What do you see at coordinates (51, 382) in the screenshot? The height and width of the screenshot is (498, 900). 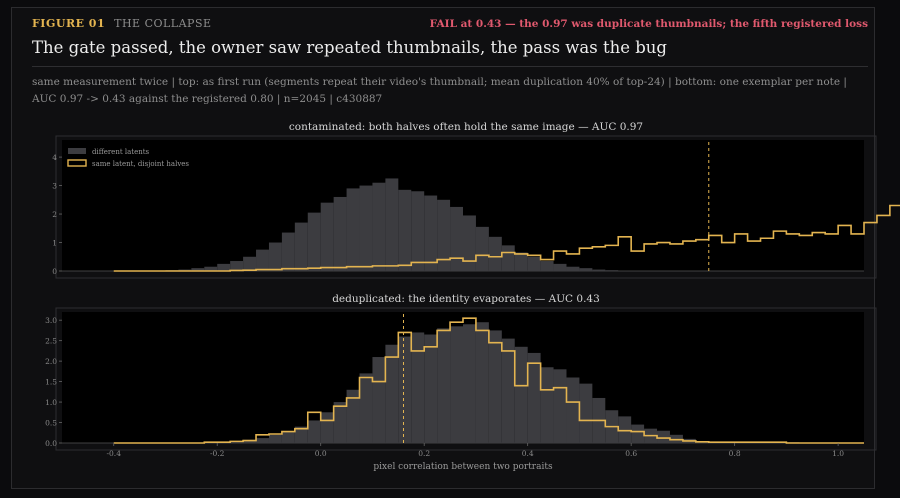 I see `y-tick-label: 1.5` at bounding box center [51, 382].